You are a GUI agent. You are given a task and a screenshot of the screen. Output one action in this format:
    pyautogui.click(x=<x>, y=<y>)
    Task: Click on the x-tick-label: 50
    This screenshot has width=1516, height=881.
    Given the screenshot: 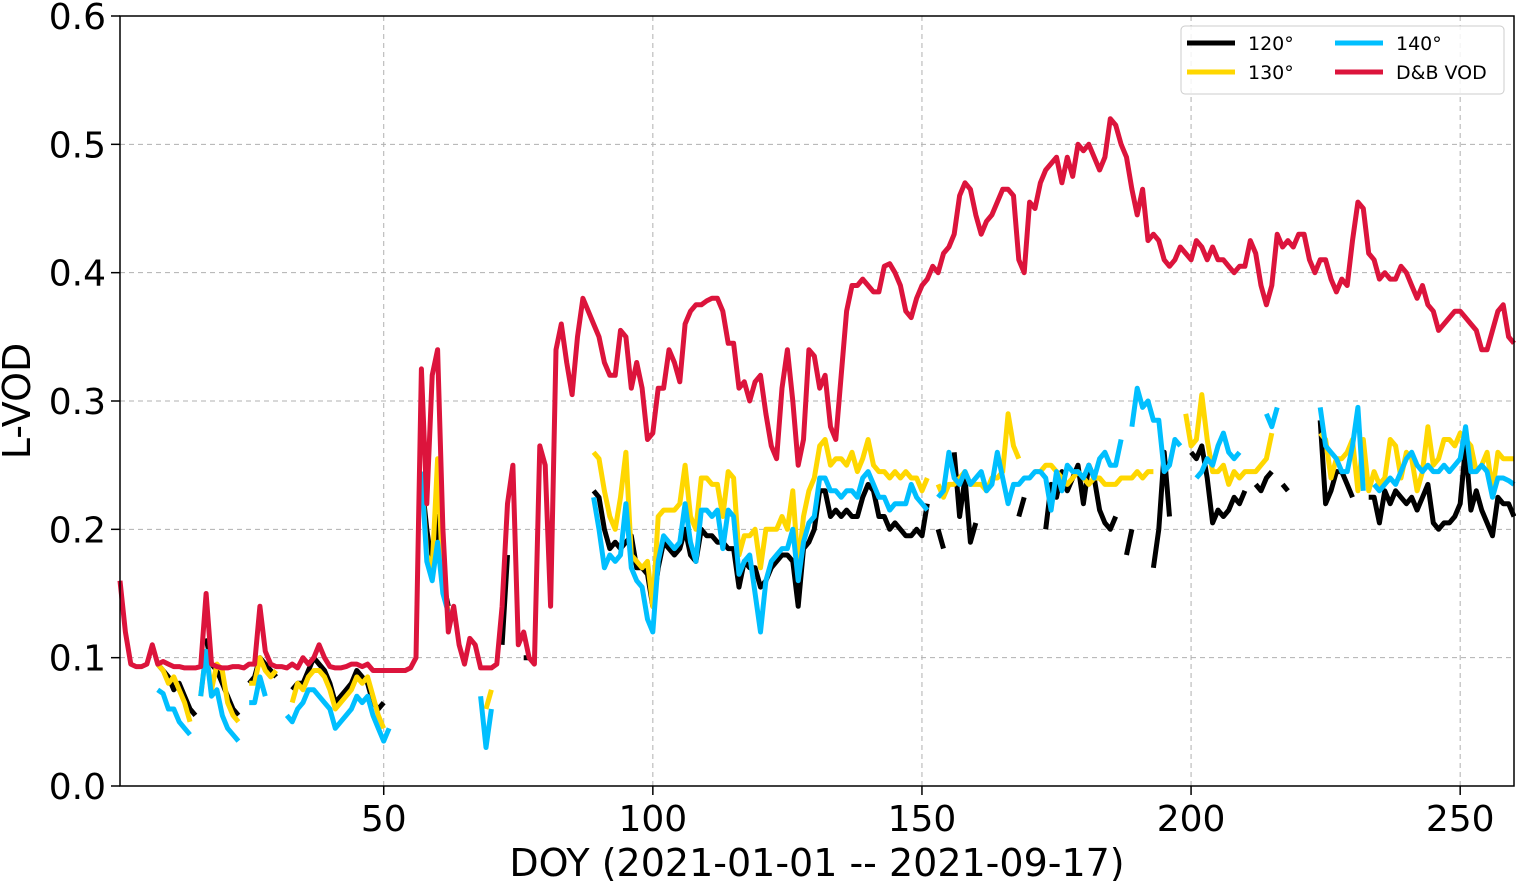 What is the action you would take?
    pyautogui.click(x=384, y=819)
    